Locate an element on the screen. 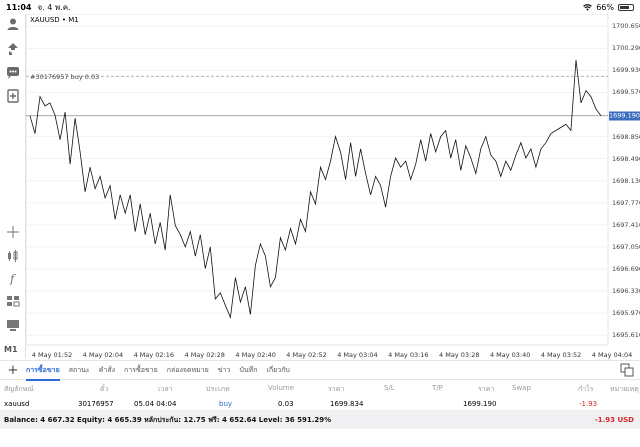 The height and width of the screenshot is (447, 640). row-symbol: xauusd is located at coordinates (17, 404).